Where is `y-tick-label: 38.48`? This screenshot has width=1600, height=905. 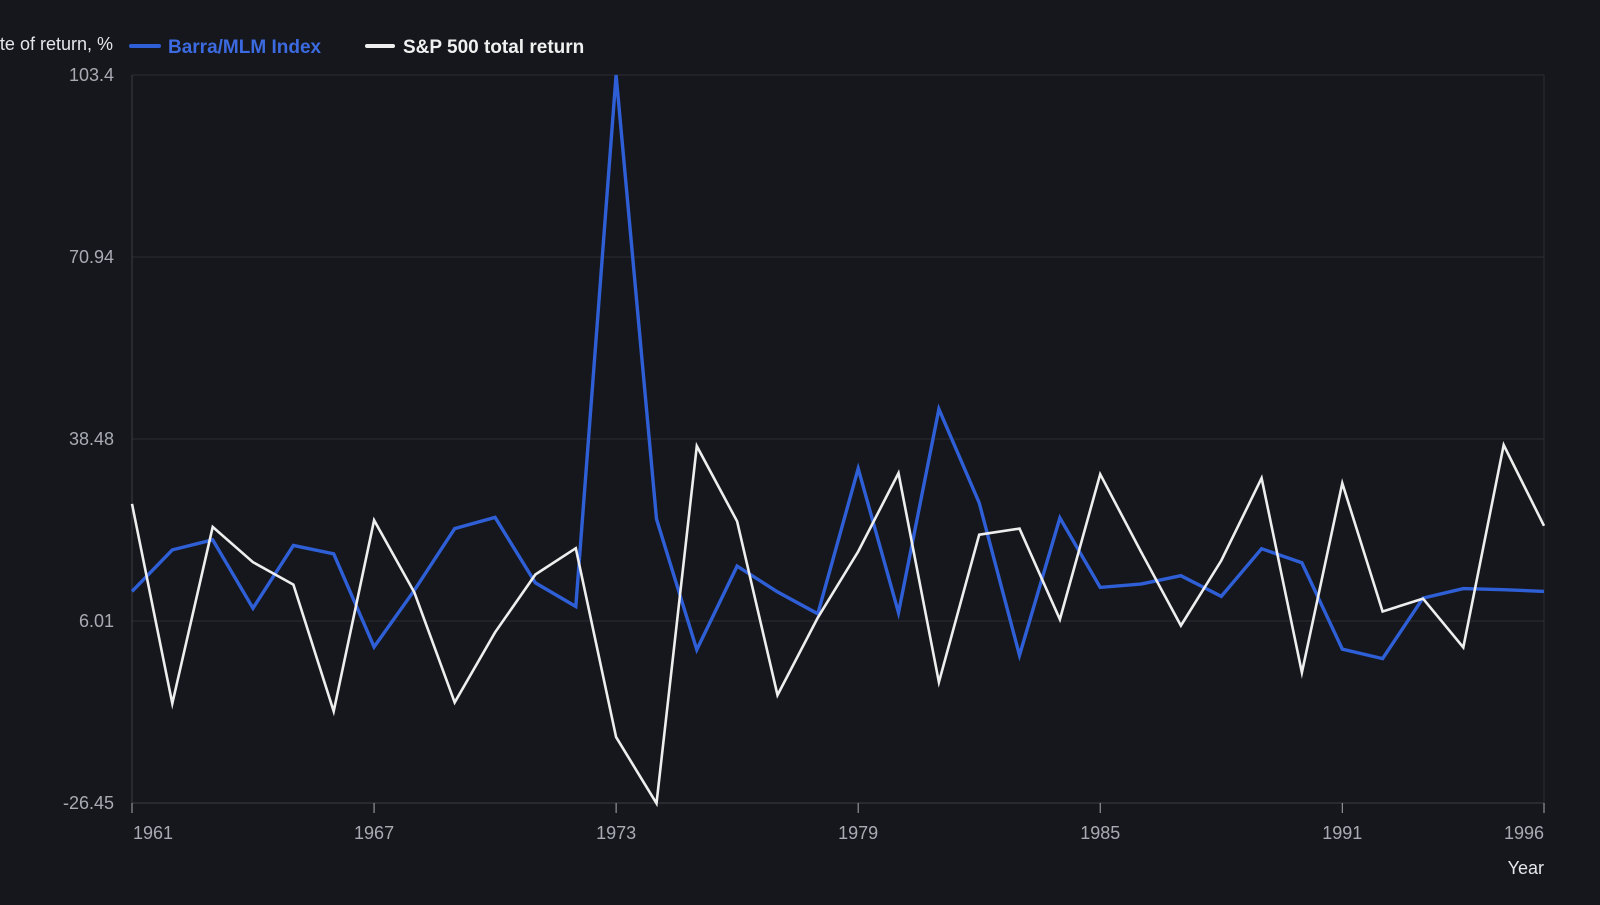
y-tick-label: 38.48 is located at coordinates (91, 439).